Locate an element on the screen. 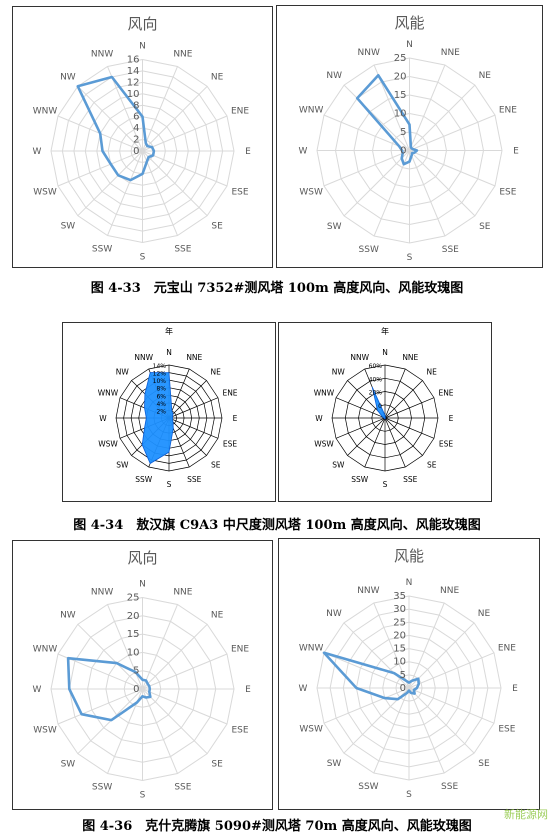 Image resolution: width=554 pixels, height=834 pixels. figure-caption-34: 图 4-34 敖汉旗 C9A3 中尺度测风塔 100m 高度风向、风能玫瑰图 is located at coordinates (277, 525).